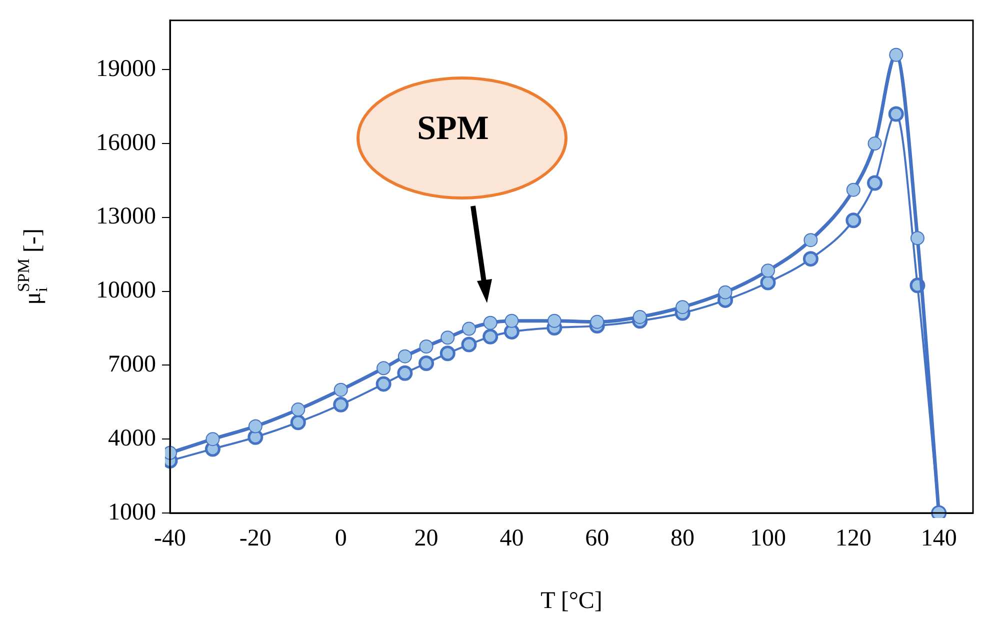 Image resolution: width=982 pixels, height=620 pixels. Describe the element at coordinates (512, 539) in the screenshot. I see `x-tick-label: 40` at that location.